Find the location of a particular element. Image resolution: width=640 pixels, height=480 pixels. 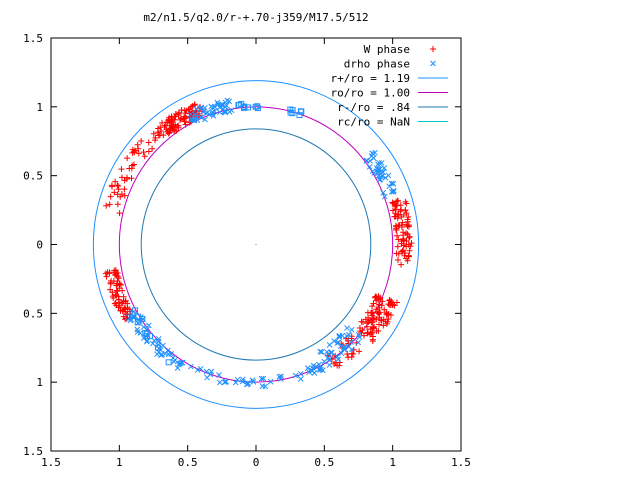

y-tick-label: 0.5 is located at coordinates (33, 313).